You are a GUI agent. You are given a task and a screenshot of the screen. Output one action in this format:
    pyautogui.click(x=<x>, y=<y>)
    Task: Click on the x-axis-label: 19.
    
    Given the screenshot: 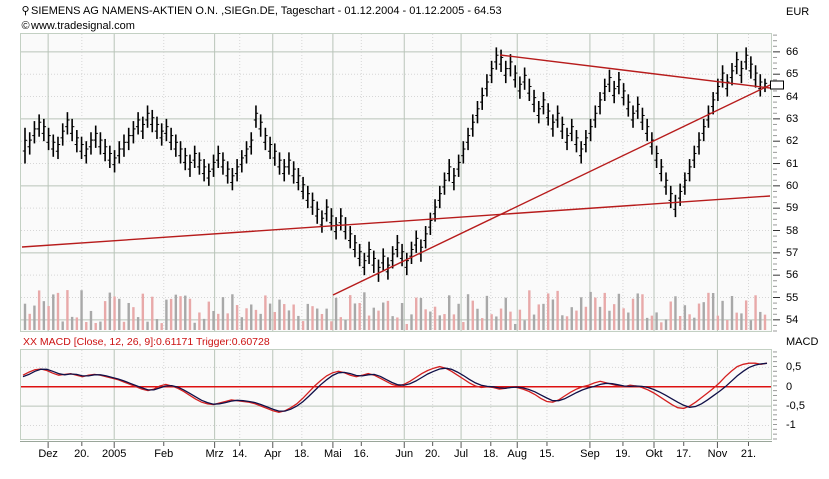 What is the action you would take?
    pyautogui.click(x=623, y=454)
    